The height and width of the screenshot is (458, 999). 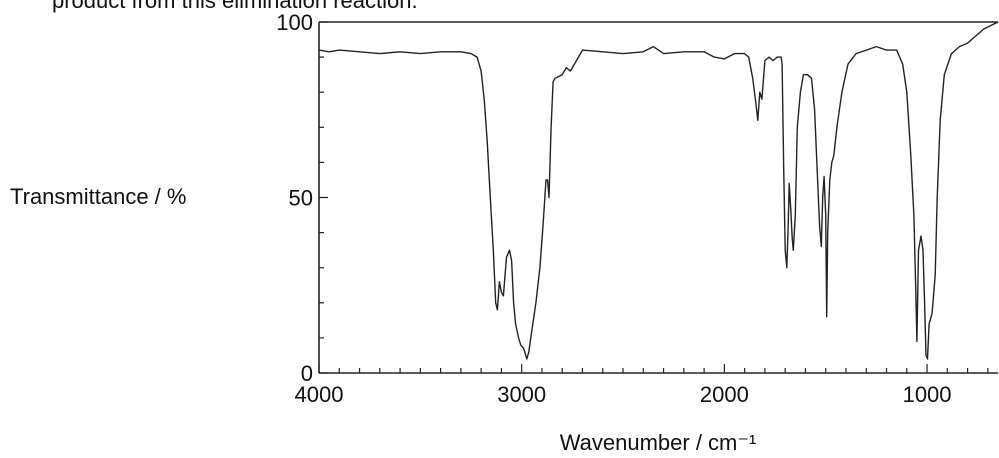 I want to click on x-tick-label: 2000, so click(x=724, y=394).